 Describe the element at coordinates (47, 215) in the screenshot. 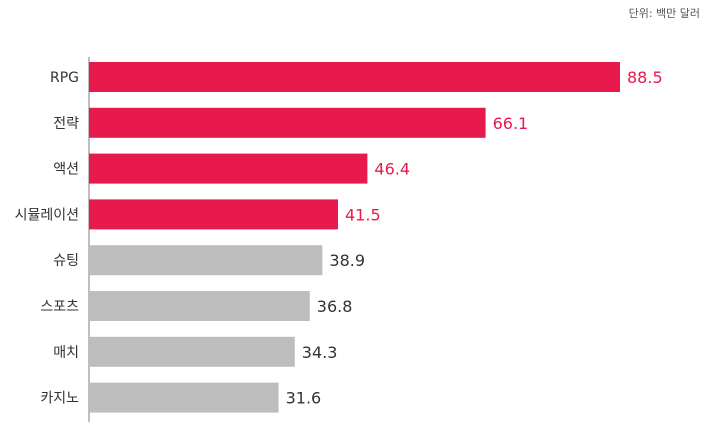

I see `category-label: 시뮬레이션` at that location.